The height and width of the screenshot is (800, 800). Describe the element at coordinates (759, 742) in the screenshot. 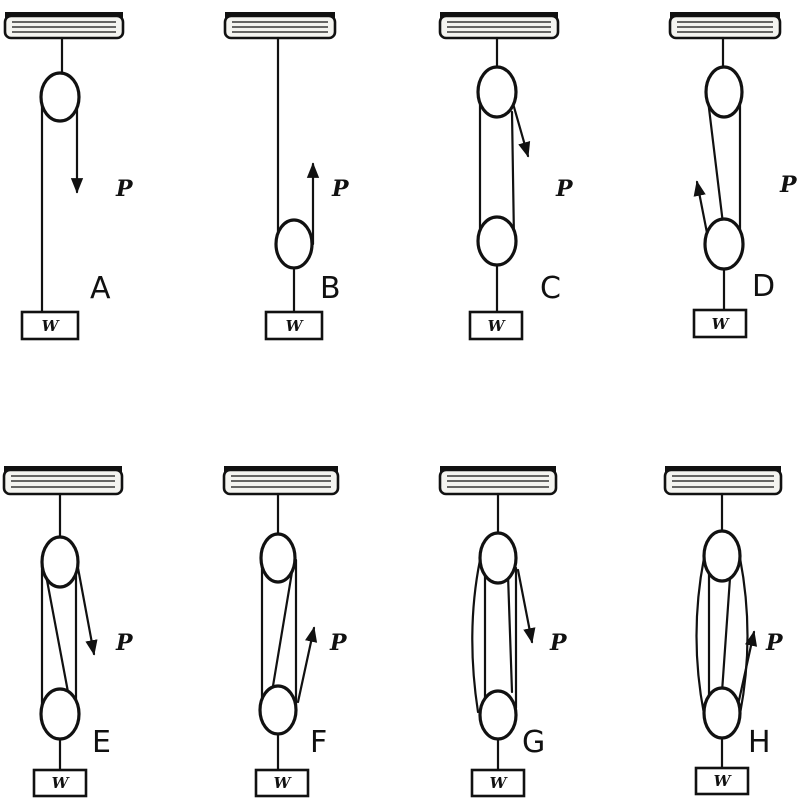

I see `panel-letter: H` at that location.